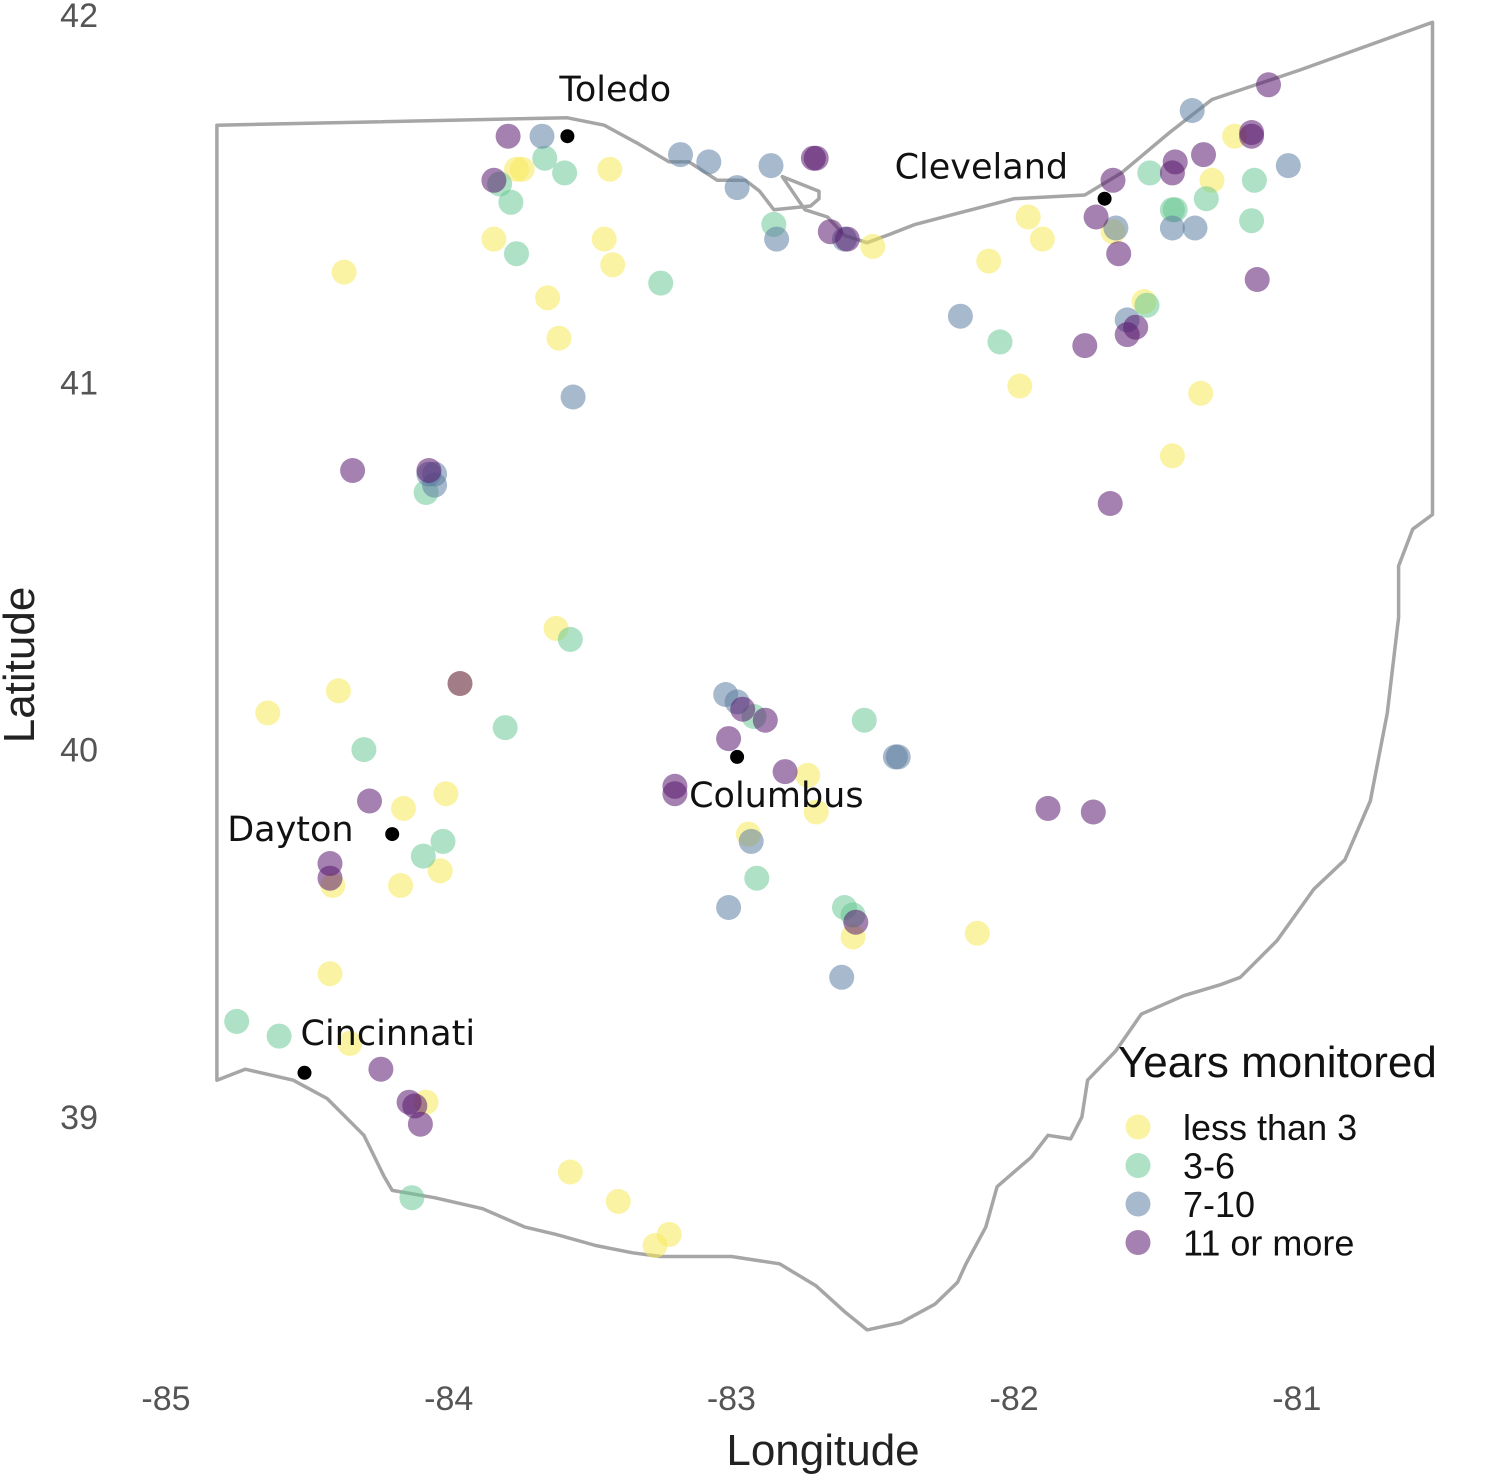 The height and width of the screenshot is (1484, 1508). What do you see at coordinates (165, 1399) in the screenshot?
I see `x-tick-label: -85` at bounding box center [165, 1399].